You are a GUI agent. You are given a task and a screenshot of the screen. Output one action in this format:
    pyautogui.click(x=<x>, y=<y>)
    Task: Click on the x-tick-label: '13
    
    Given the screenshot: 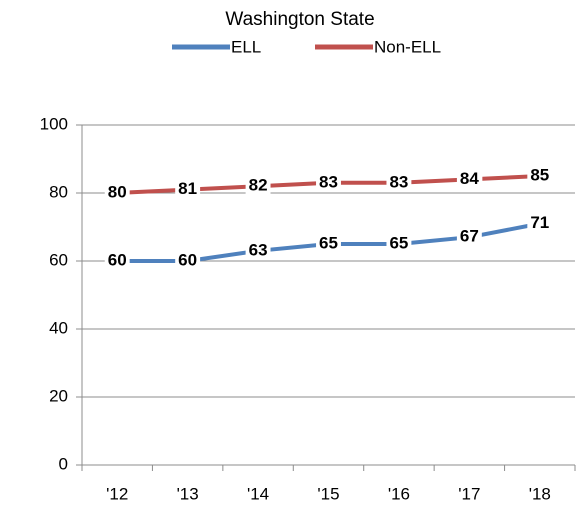 What is the action you would take?
    pyautogui.click(x=188, y=493)
    